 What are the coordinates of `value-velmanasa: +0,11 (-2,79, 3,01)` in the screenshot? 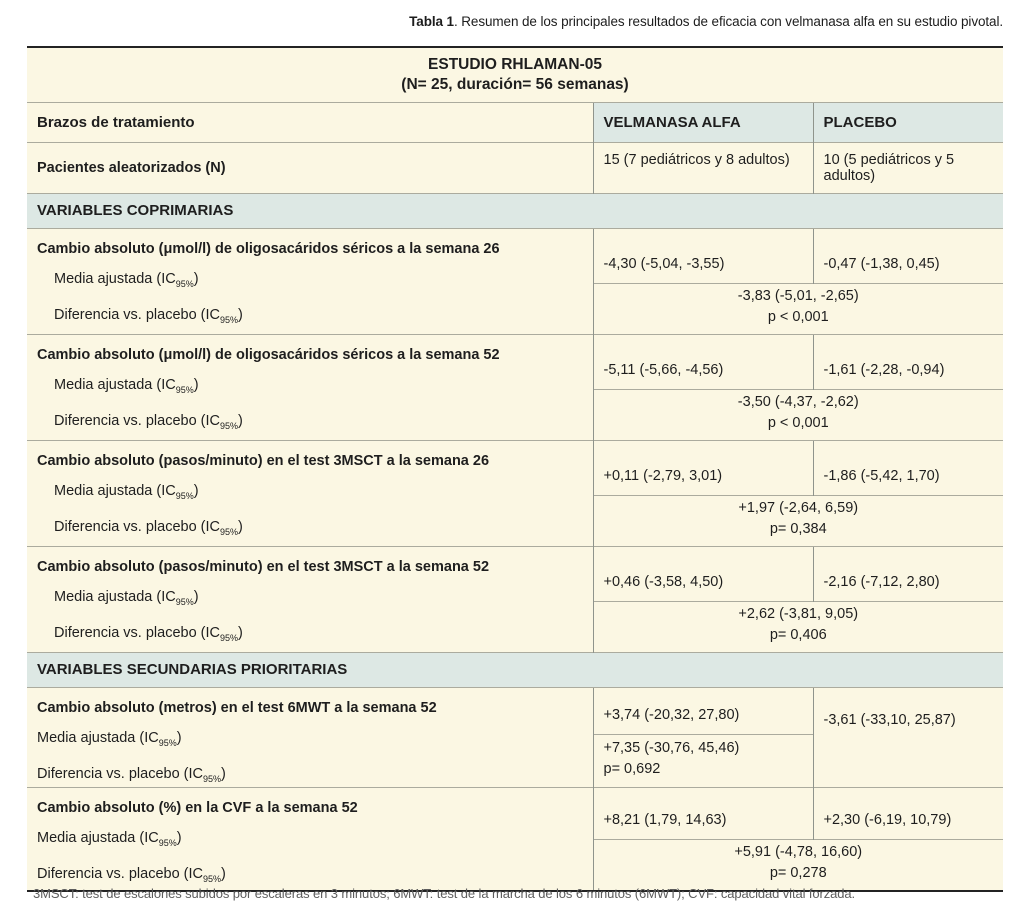 It's located at (702, 467).